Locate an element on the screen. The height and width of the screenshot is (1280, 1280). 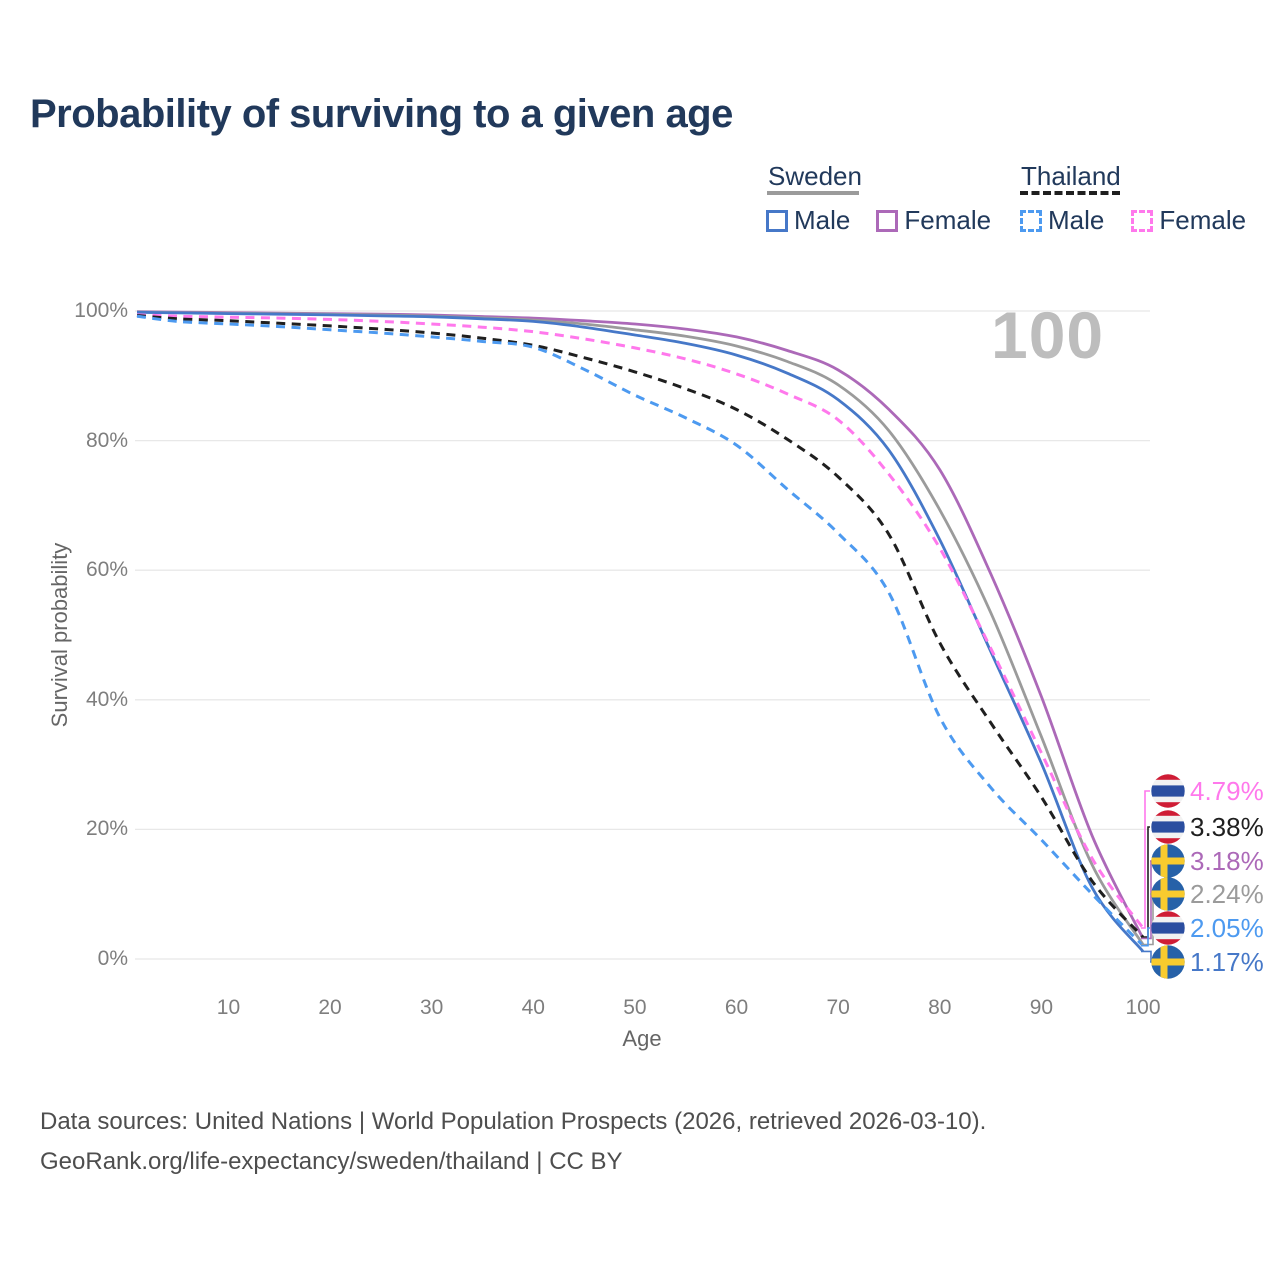
end-label-value: 4.79% is located at coordinates (1227, 791).